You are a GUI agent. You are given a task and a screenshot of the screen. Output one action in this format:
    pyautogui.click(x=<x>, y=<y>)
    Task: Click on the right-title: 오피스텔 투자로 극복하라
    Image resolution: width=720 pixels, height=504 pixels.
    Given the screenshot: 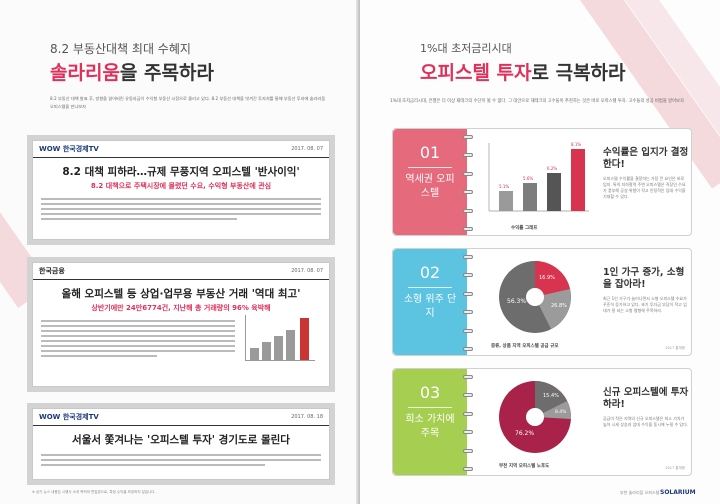 What is the action you would take?
    pyautogui.click(x=523, y=71)
    